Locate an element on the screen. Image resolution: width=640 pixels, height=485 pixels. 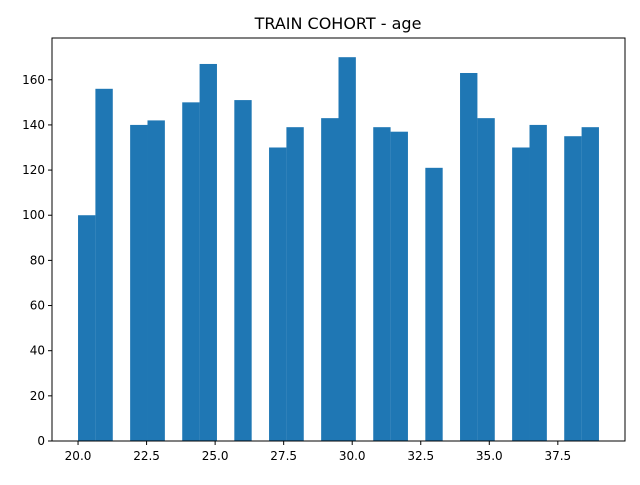
y-tick-label: 60 is located at coordinates (37, 306).